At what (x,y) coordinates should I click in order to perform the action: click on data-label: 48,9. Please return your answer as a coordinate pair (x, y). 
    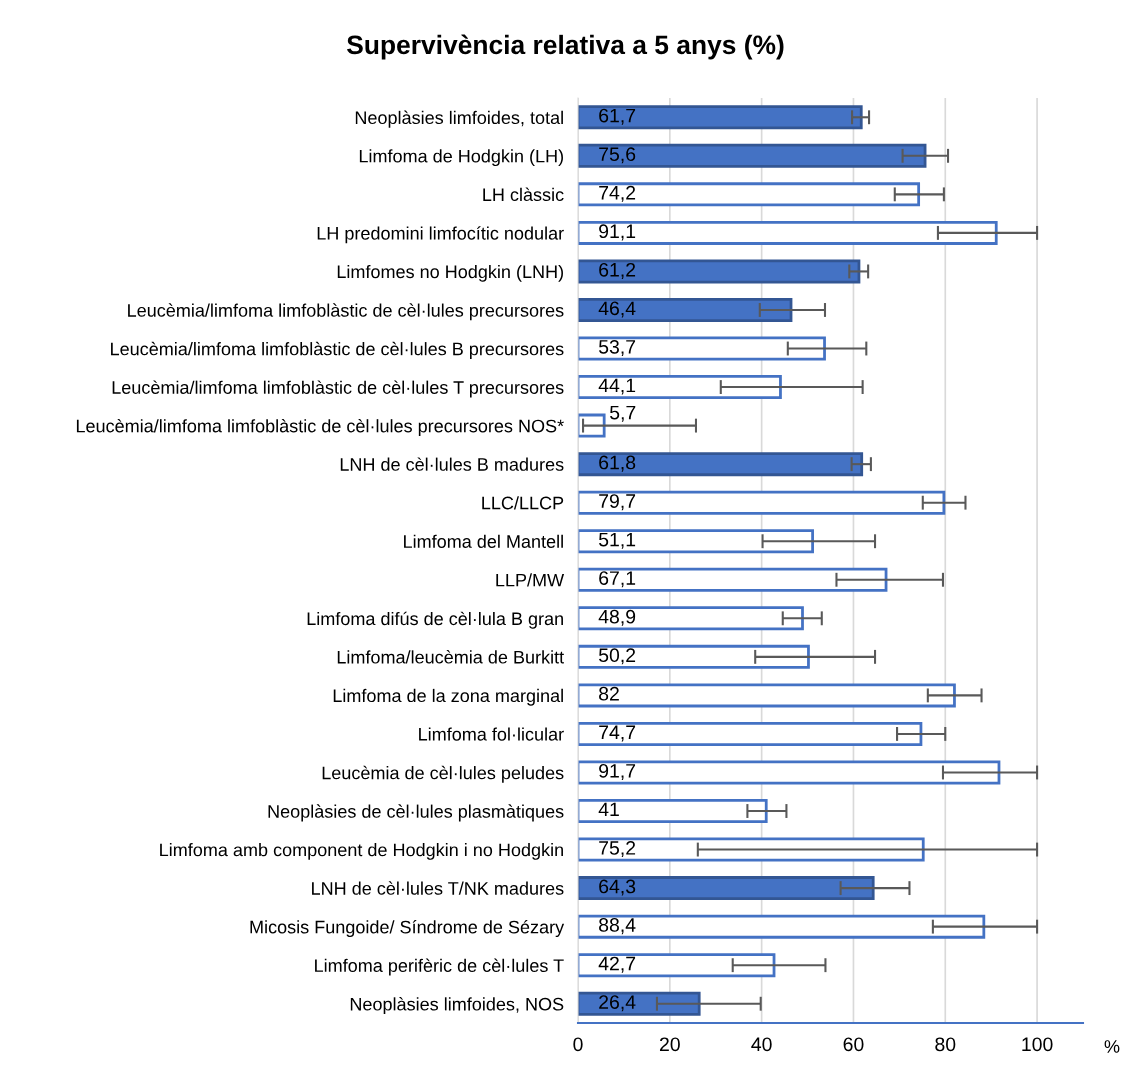
    Looking at the image, I should click on (617, 617).